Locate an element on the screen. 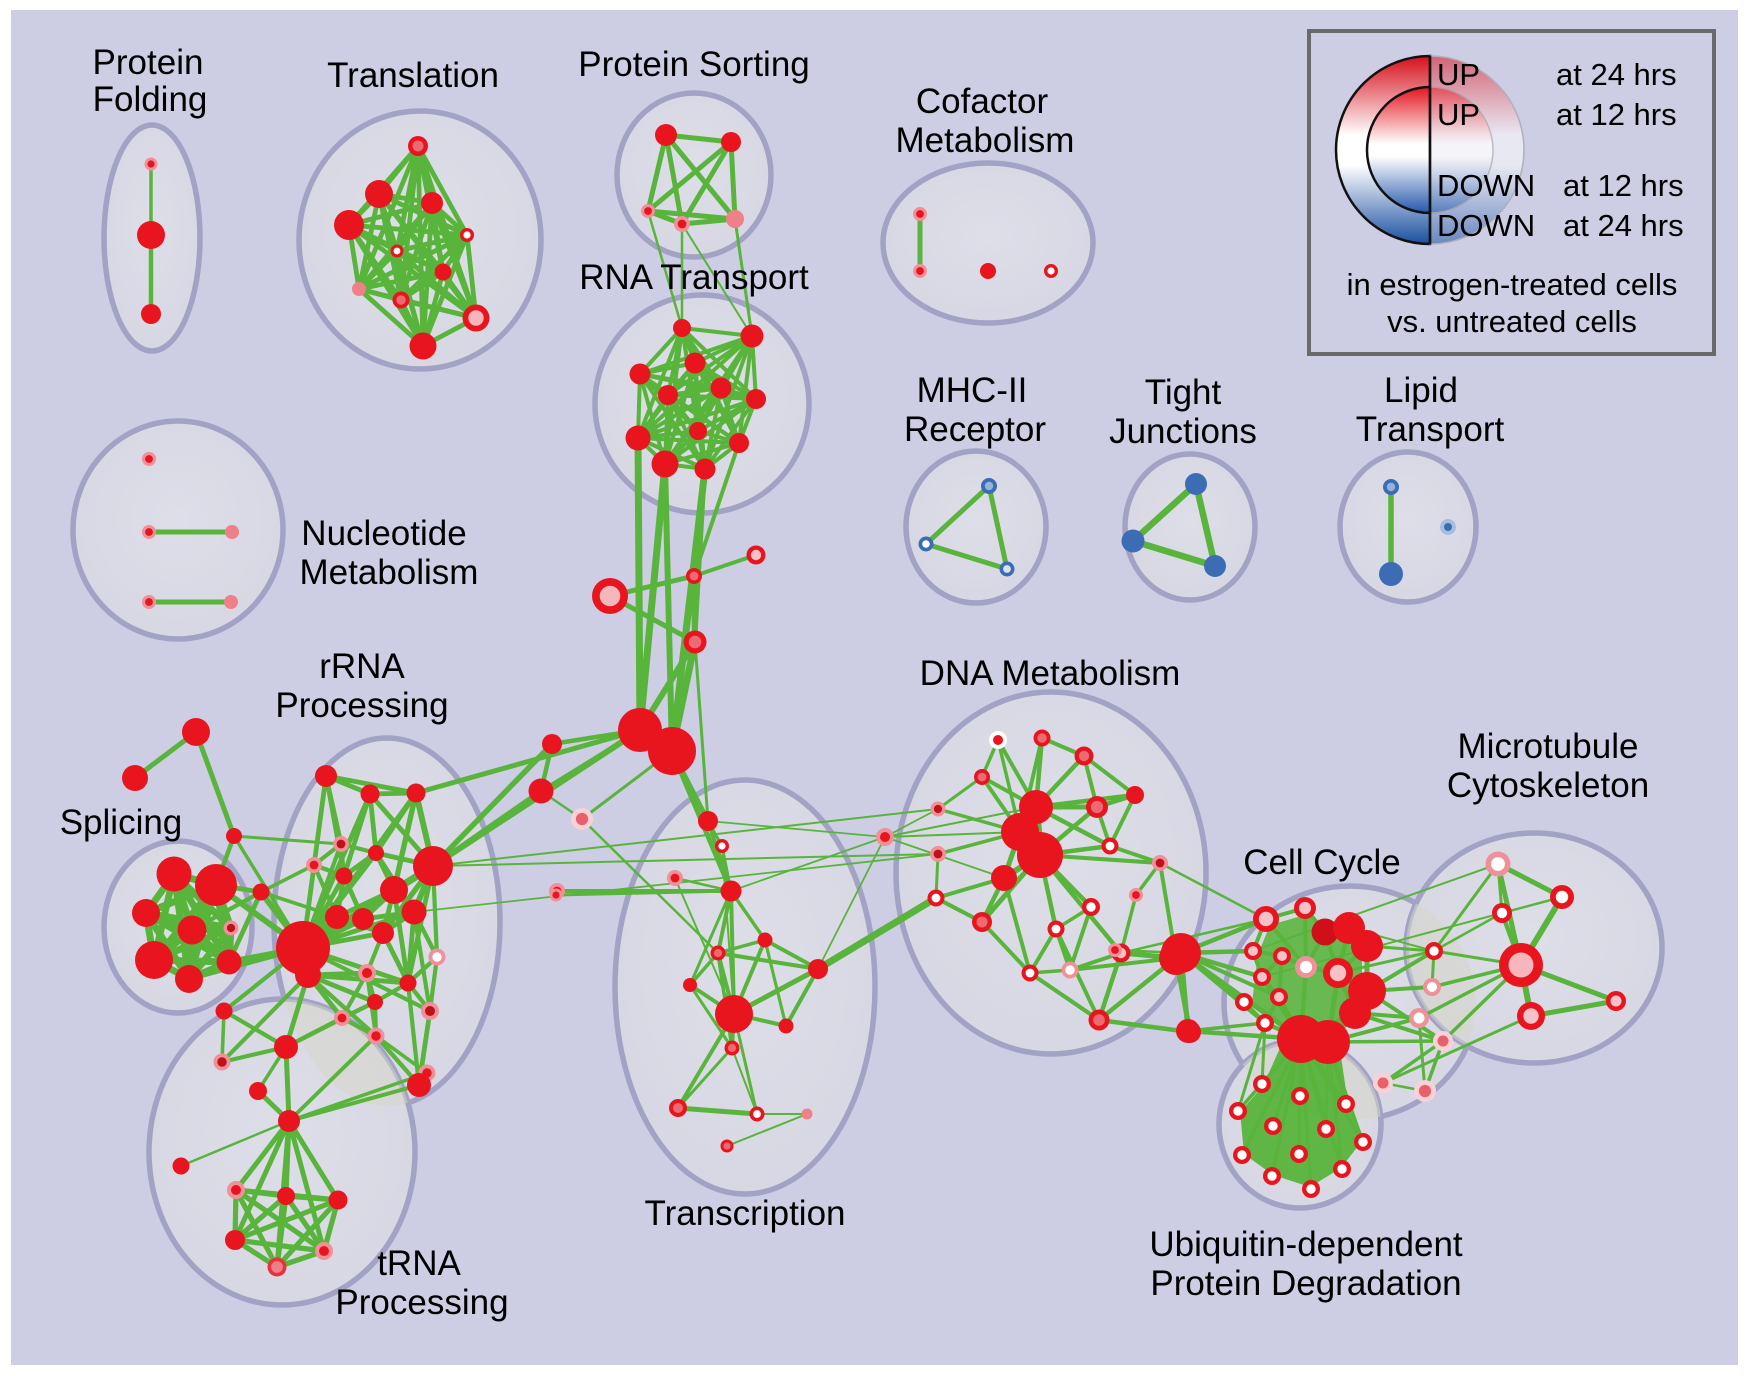 The width and height of the screenshot is (1750, 1376). svg-text: in estrogen-treated cells is located at coordinates (1512, 284).